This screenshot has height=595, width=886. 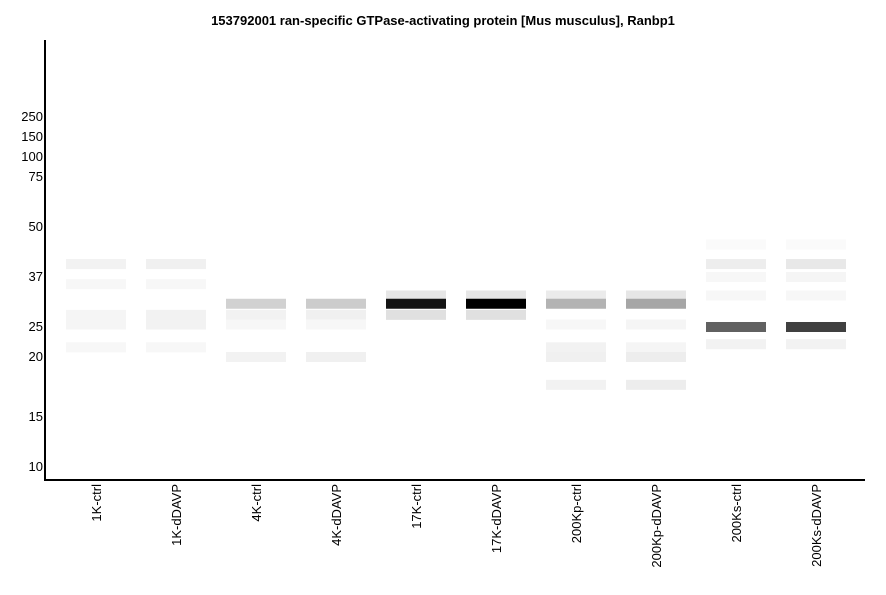 What do you see at coordinates (36, 276) in the screenshot?
I see `y-tick-label: 37` at bounding box center [36, 276].